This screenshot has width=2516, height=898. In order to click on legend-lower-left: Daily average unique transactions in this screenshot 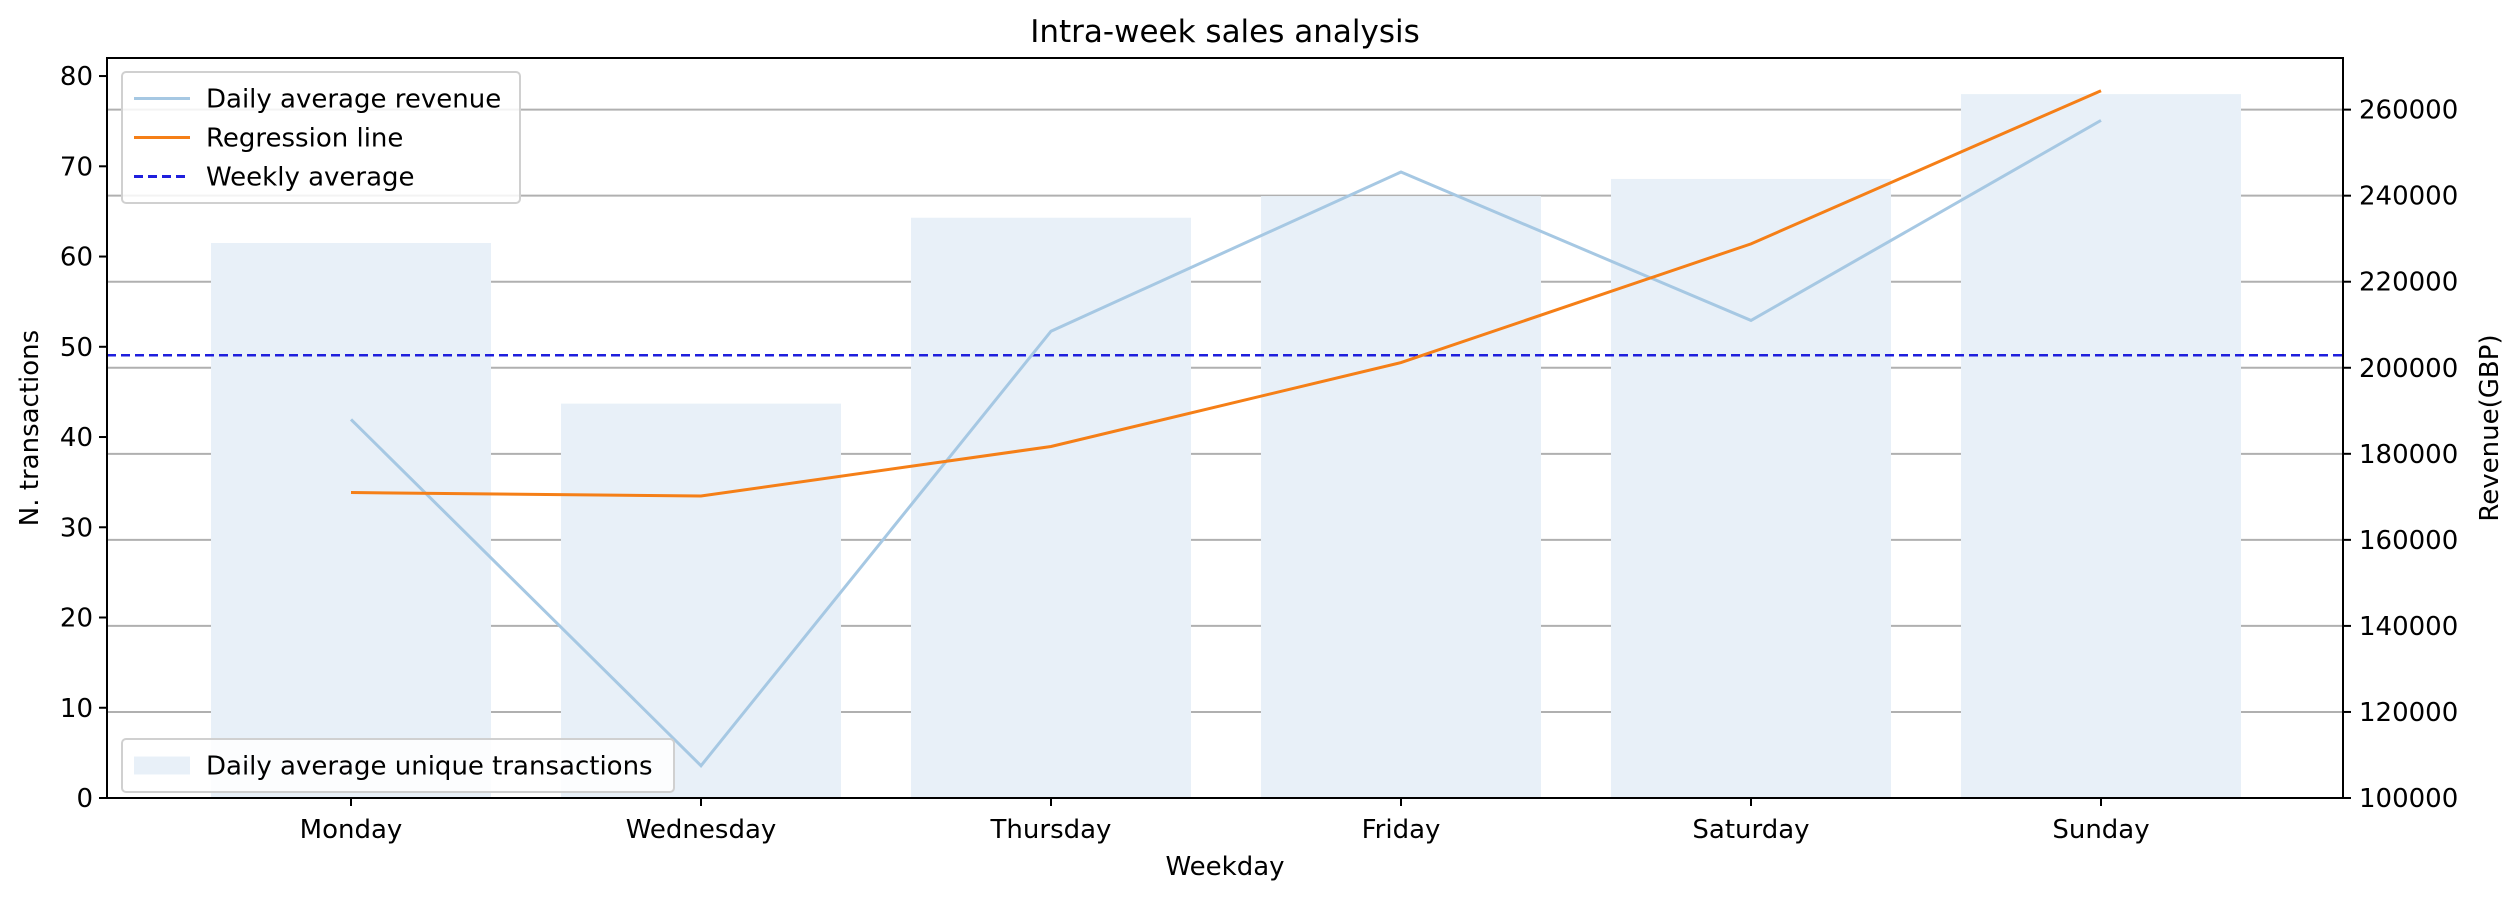, I will do `click(398, 765)`.